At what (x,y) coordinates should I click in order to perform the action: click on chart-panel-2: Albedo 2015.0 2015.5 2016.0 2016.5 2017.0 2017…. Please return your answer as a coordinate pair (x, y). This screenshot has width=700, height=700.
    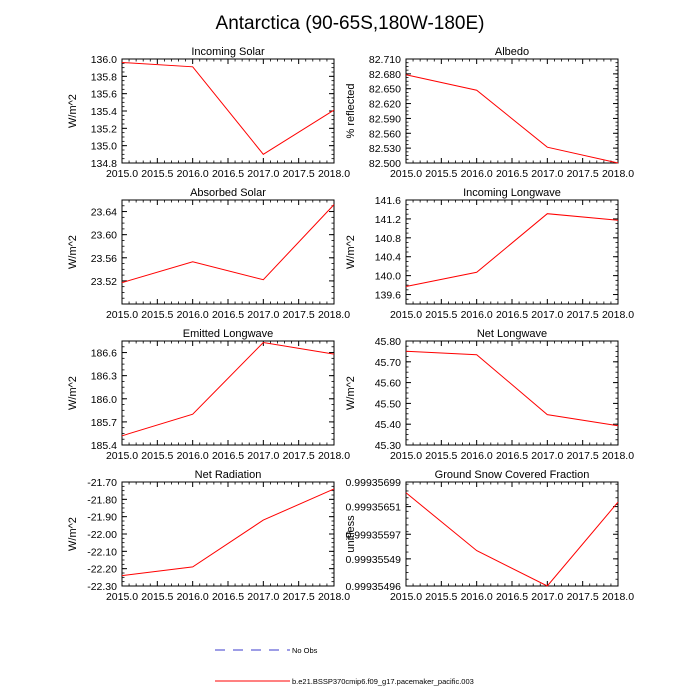
    Looking at the image, I should click on (489, 113).